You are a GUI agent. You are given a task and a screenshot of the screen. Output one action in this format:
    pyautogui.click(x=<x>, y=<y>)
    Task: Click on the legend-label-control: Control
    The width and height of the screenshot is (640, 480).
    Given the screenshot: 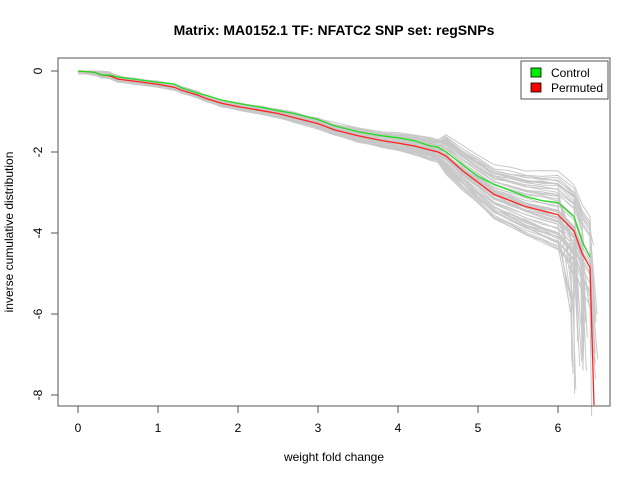 What is the action you would take?
    pyautogui.click(x=570, y=73)
    